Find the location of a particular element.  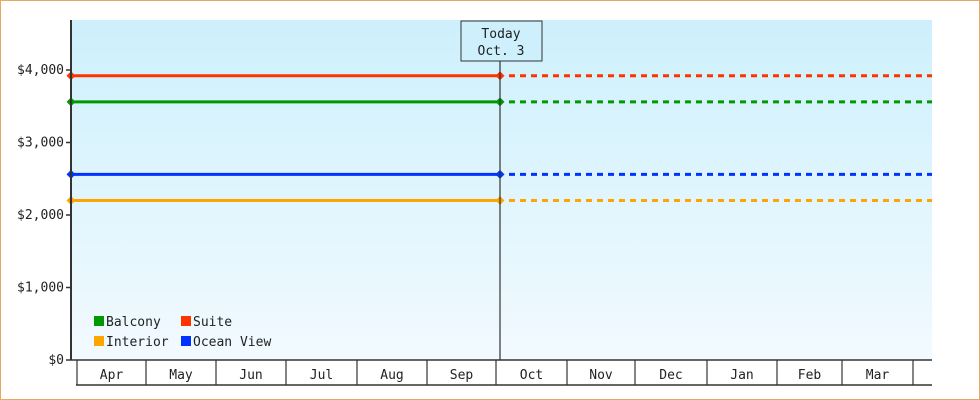

legend-label: Suite is located at coordinates (212, 322).